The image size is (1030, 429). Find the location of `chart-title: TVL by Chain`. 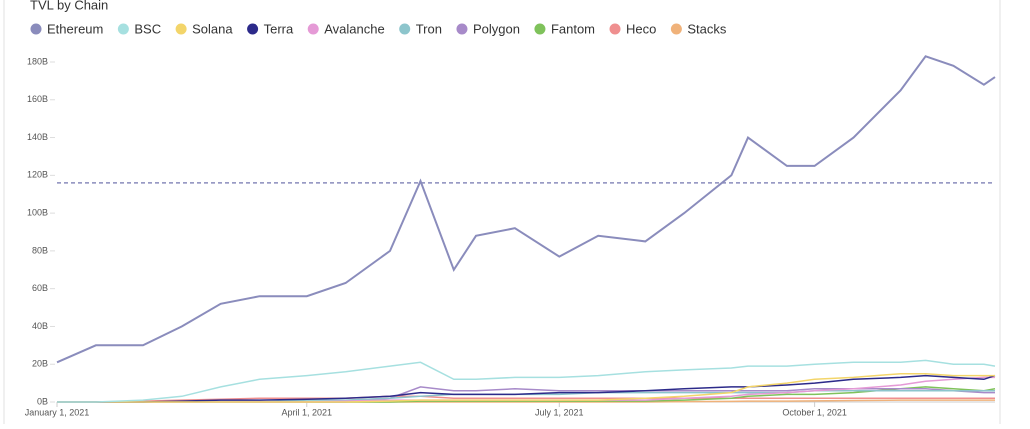

chart-title: TVL by Chain is located at coordinates (69, 6).